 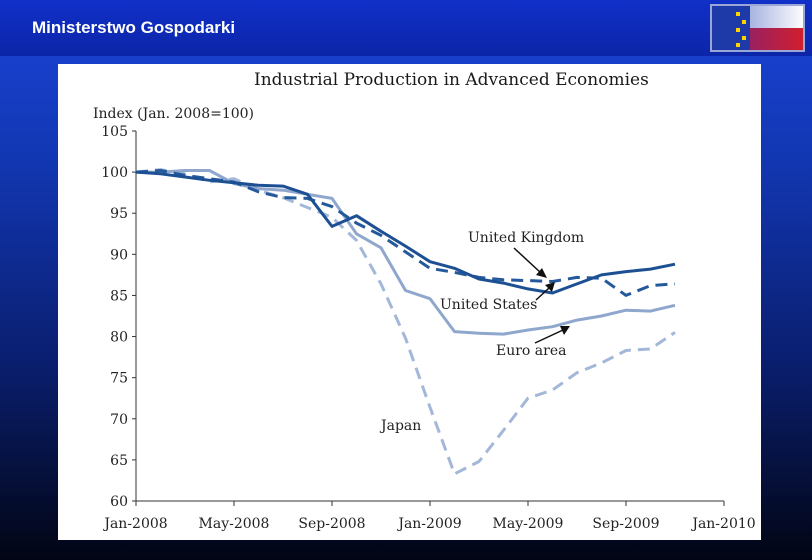 I want to click on x-tick-label: Sep-2009, so click(x=625, y=524).